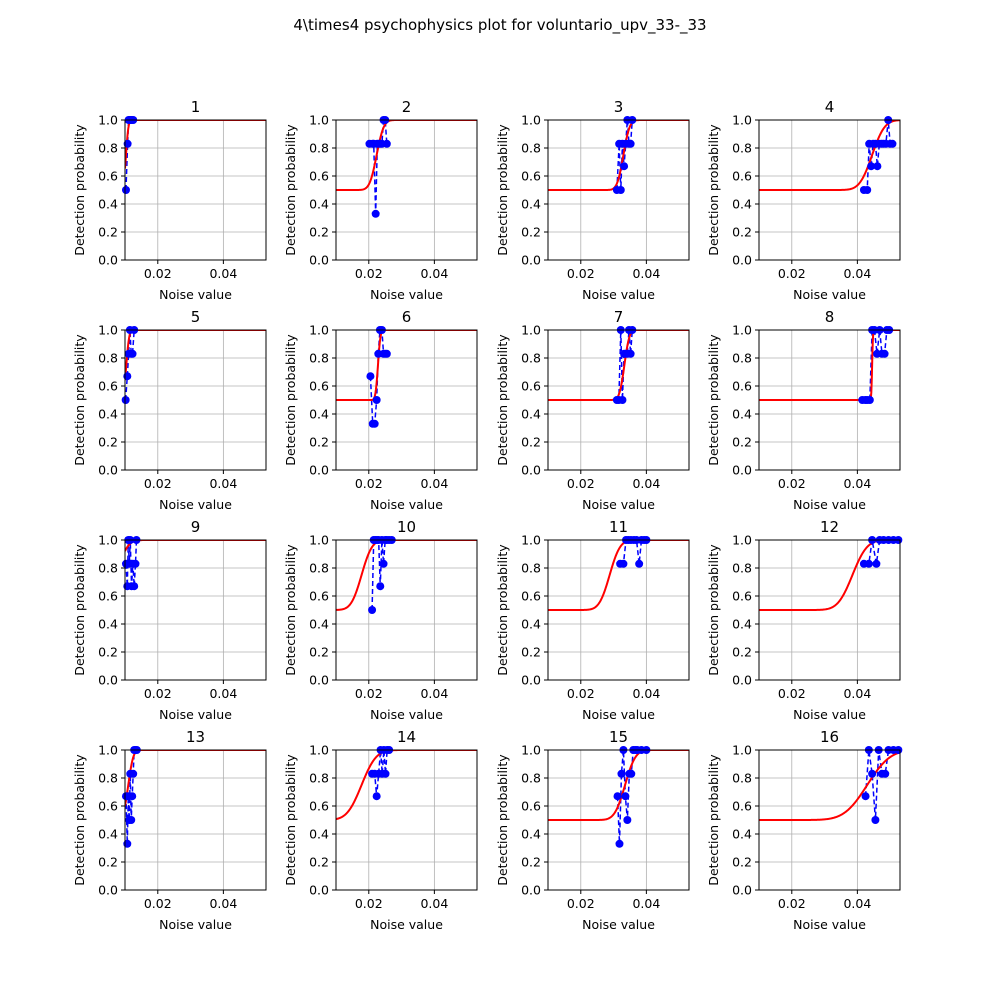 This screenshot has height=1000, width=1000. I want to click on subplot-title: 8, so click(830, 317).